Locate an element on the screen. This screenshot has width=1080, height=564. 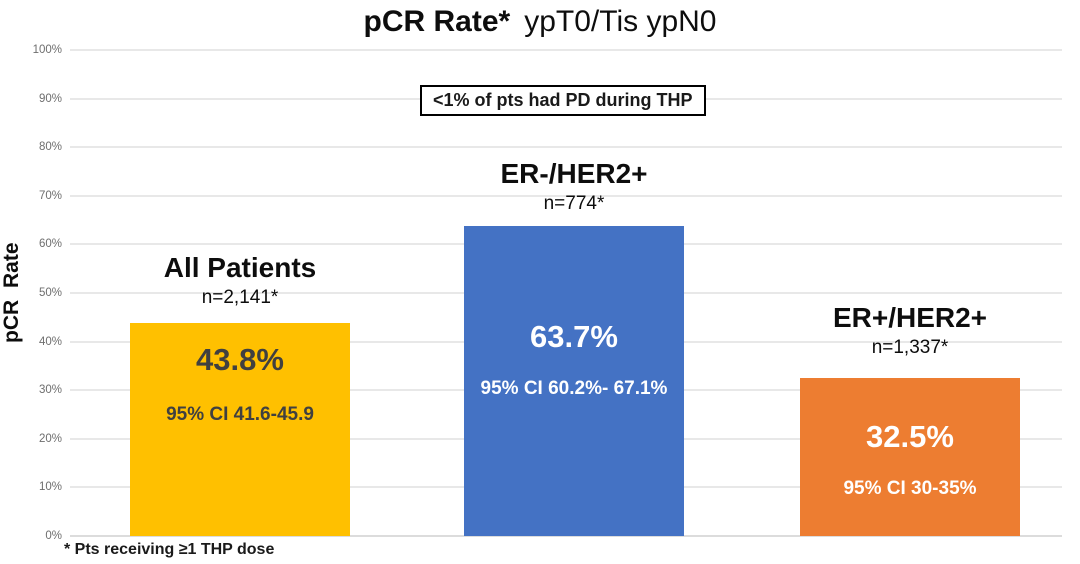
sample-size-label: n=1,337* is located at coordinates (910, 347).